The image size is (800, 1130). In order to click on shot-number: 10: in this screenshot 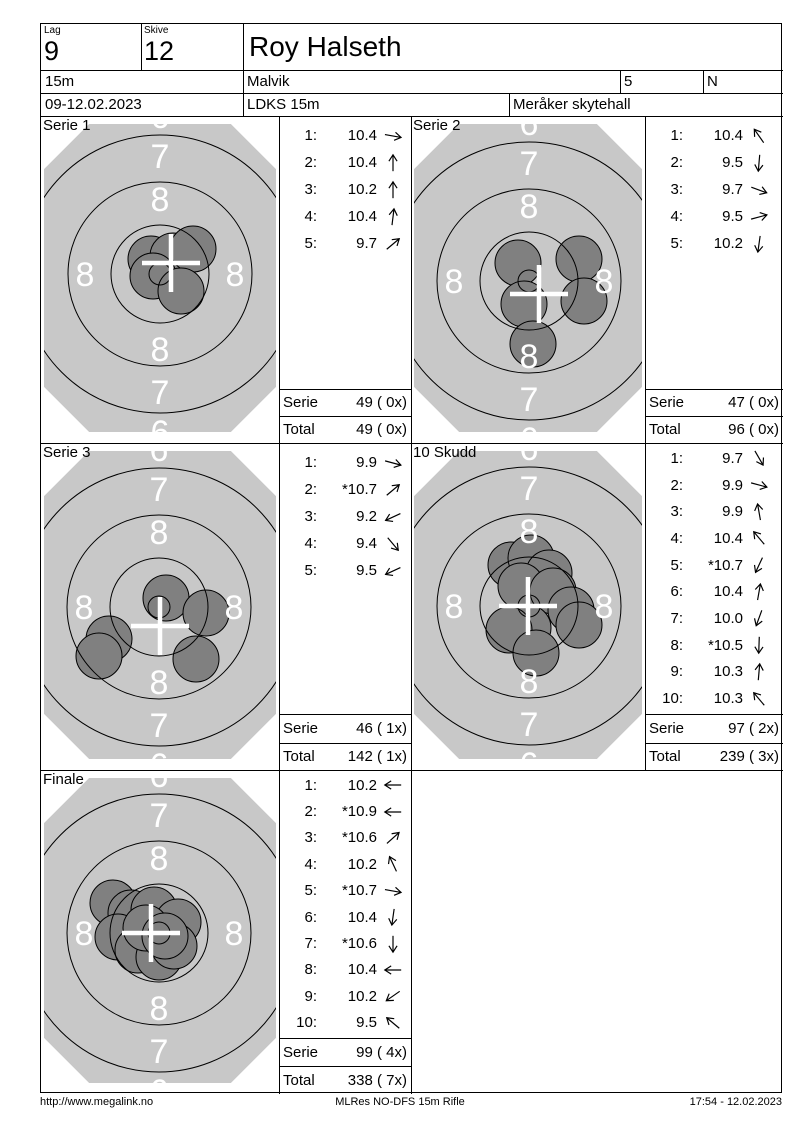, I will do `click(306, 1023)`.